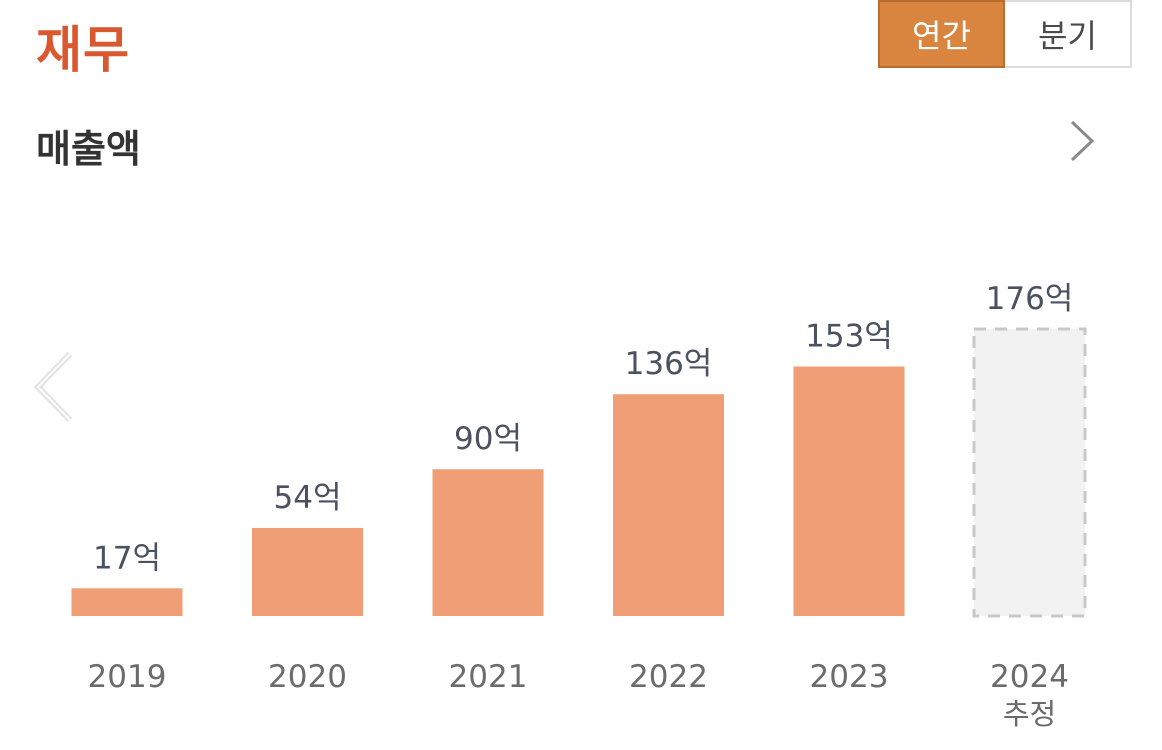 This screenshot has width=1162, height=750. I want to click on value-label-2020: 54억, so click(308, 498).